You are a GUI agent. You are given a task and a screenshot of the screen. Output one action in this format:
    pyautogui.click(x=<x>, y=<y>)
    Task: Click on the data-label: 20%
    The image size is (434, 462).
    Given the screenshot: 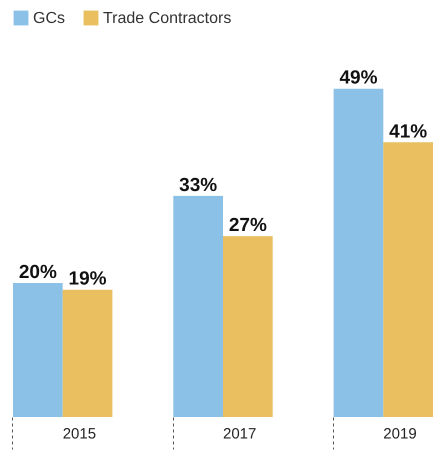 What is the action you would take?
    pyautogui.click(x=37, y=272)
    